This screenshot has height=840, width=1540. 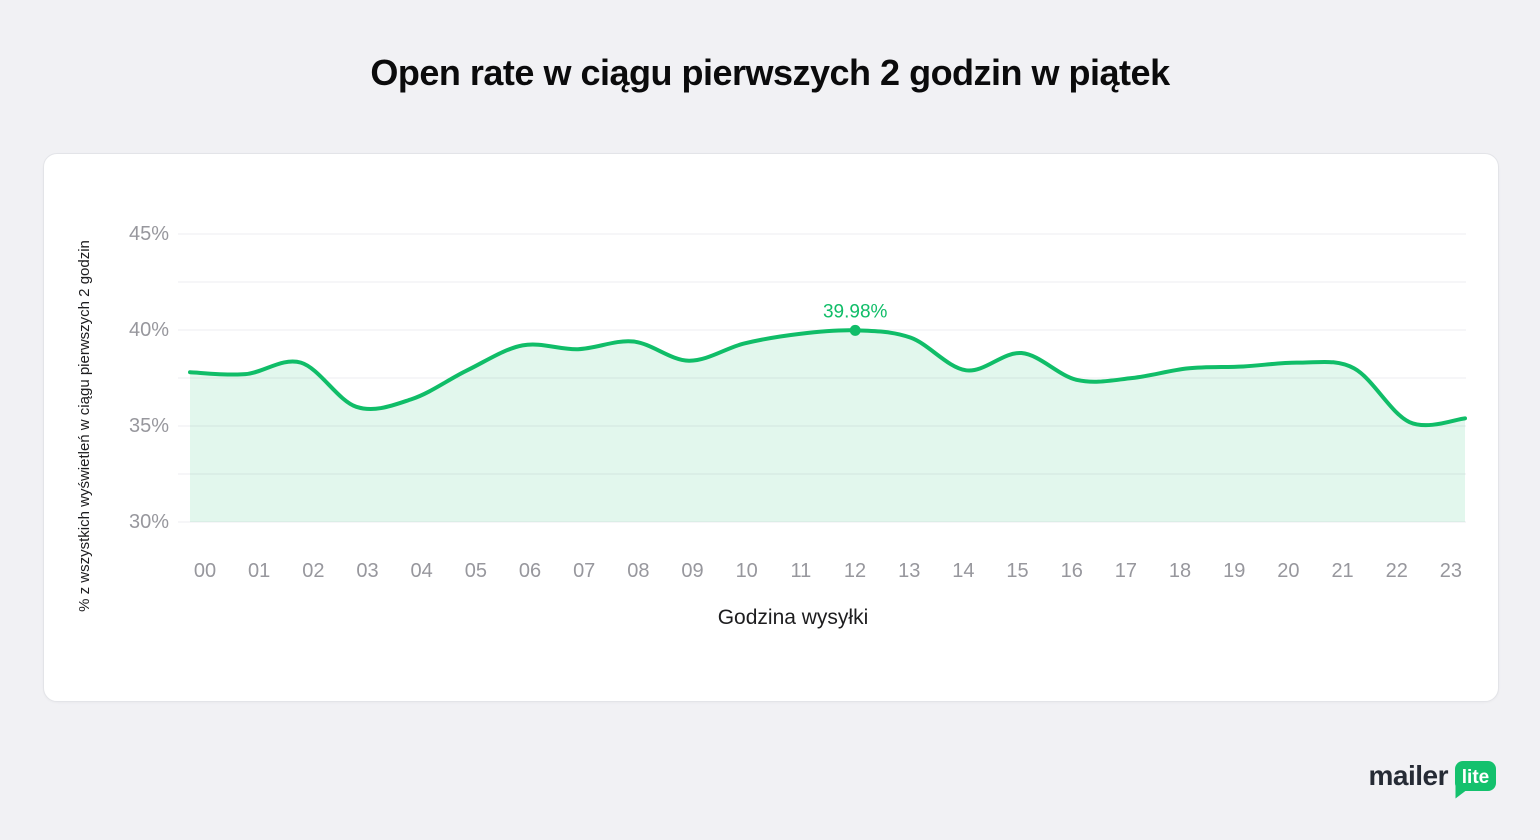 What do you see at coordinates (1125, 571) in the screenshot?
I see `x-tick-label: 17` at bounding box center [1125, 571].